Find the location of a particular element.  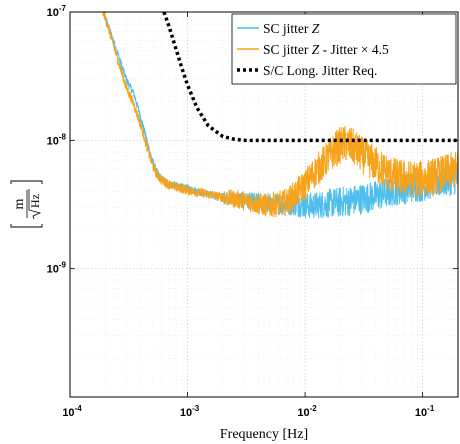

y-tick-label: 10⁻⁸ is located at coordinates (57, 139).